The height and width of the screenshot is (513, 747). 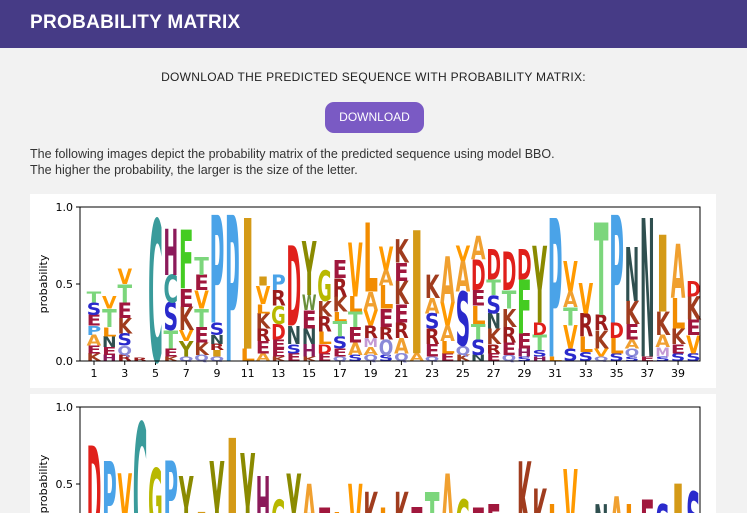 What do you see at coordinates (555, 373) in the screenshot?
I see `x-tick-label: 31` at bounding box center [555, 373].